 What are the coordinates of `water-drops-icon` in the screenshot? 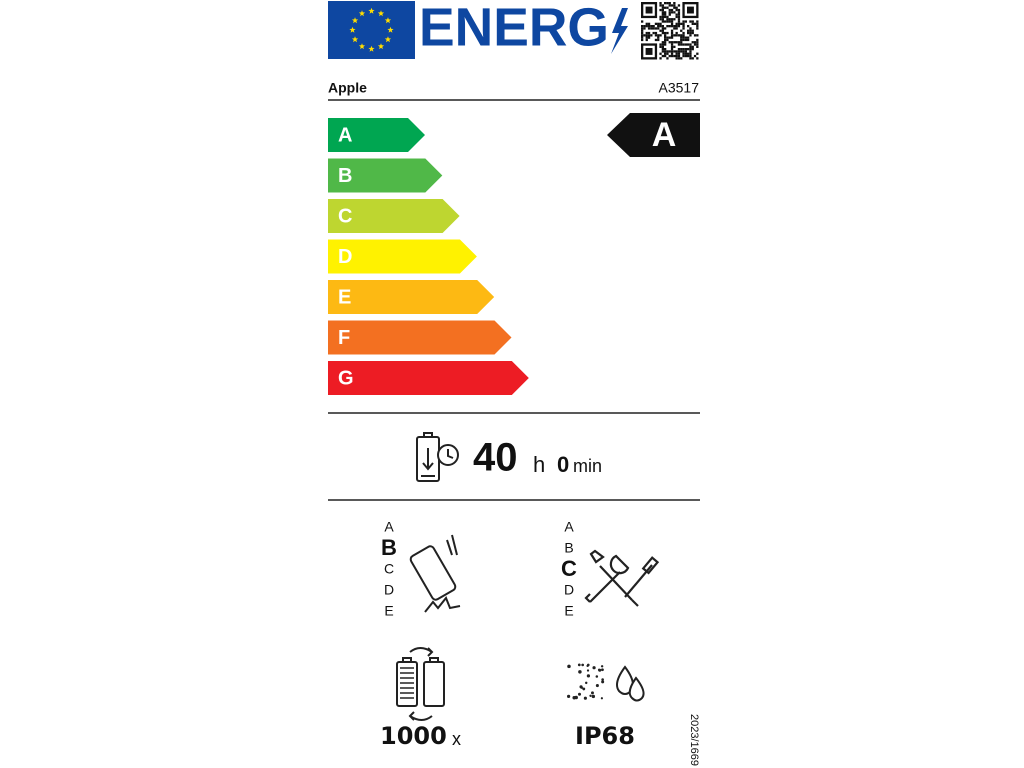 It's located at (630, 683).